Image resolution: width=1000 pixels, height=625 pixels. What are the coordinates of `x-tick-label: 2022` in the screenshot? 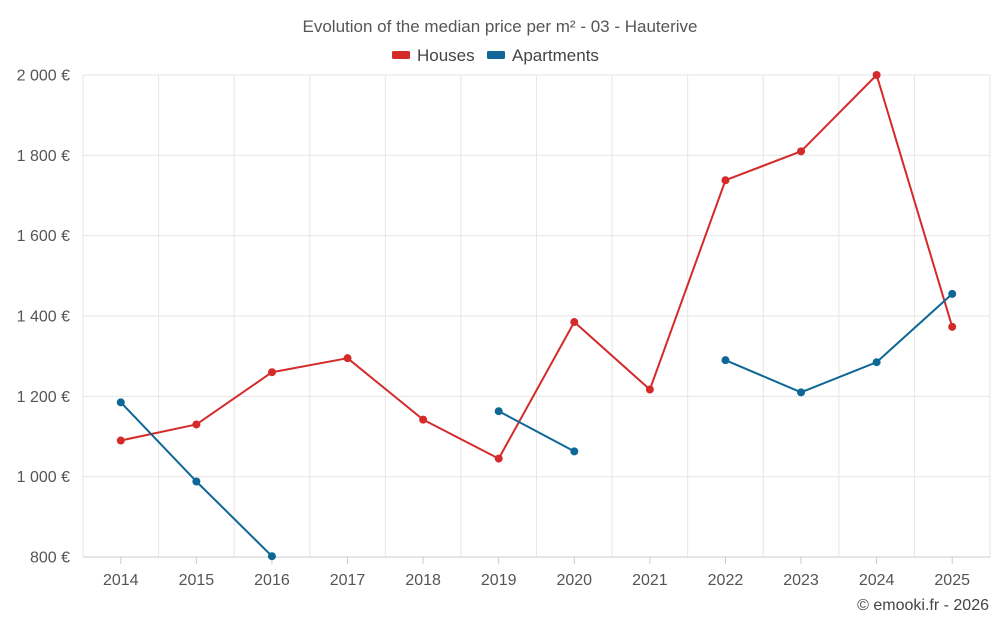 It's located at (726, 580).